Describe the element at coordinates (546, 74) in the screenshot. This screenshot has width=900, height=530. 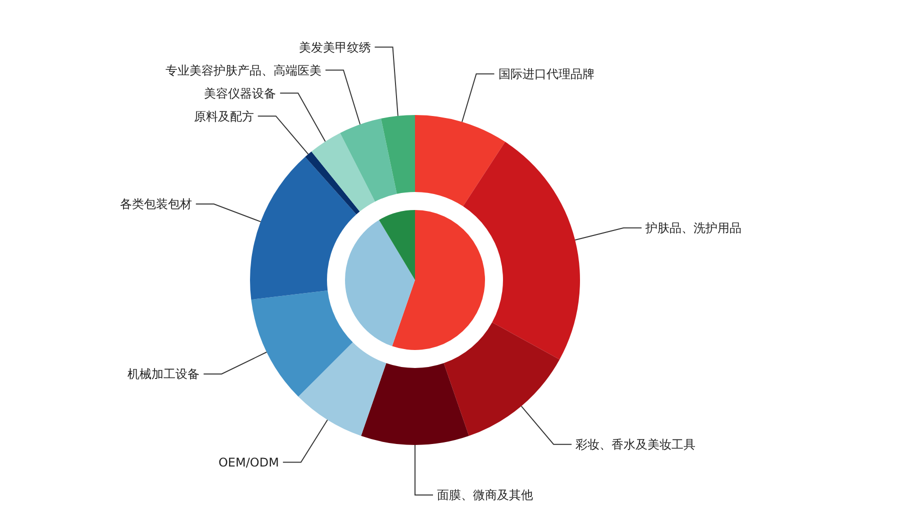
I see `slice-label: 国际进口代理品牌` at that location.